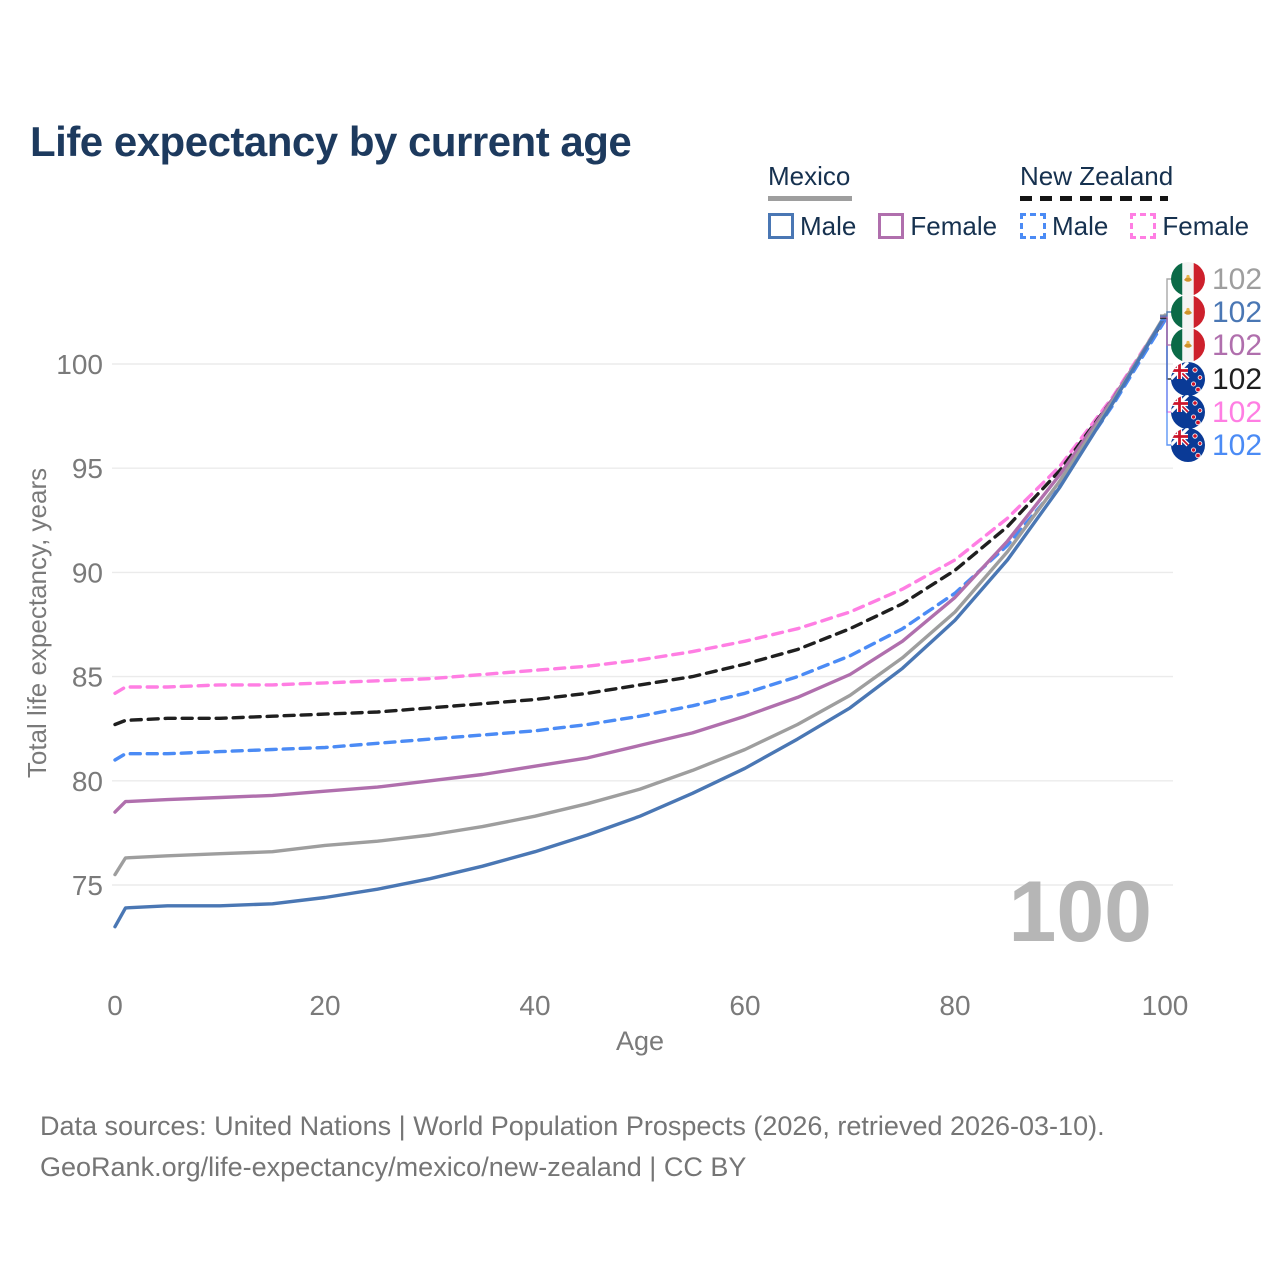 Image resolution: width=1280 pixels, height=1280 pixels. Describe the element at coordinates (744, 1005) in the screenshot. I see `x-tick-label-60: 60` at that location.